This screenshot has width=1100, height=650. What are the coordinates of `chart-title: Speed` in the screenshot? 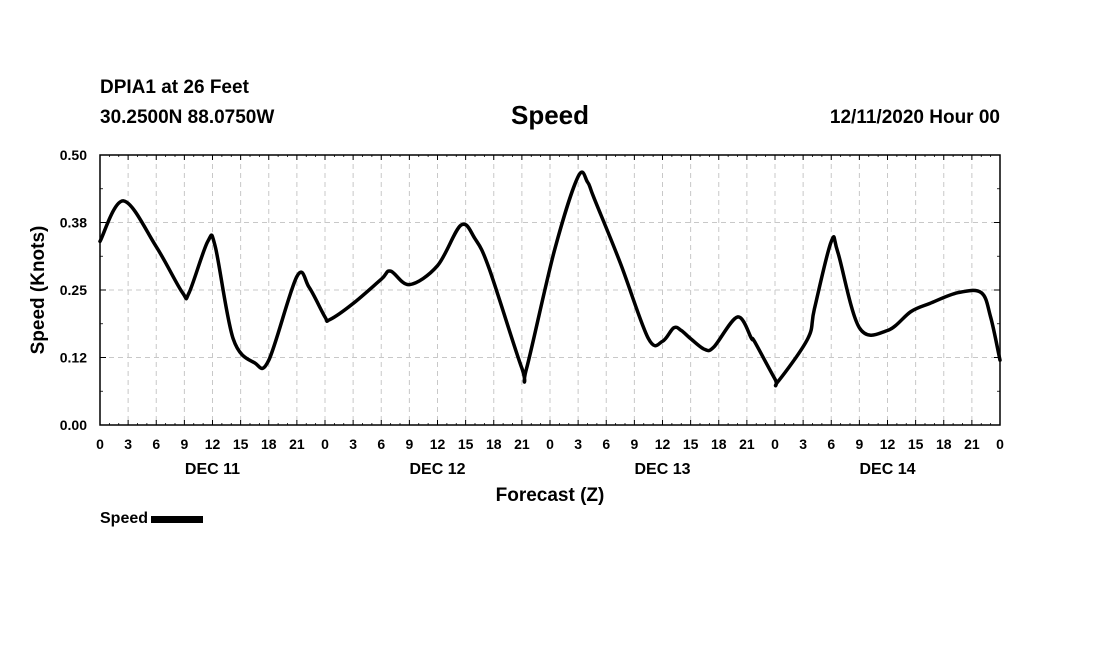 It's located at (550, 115).